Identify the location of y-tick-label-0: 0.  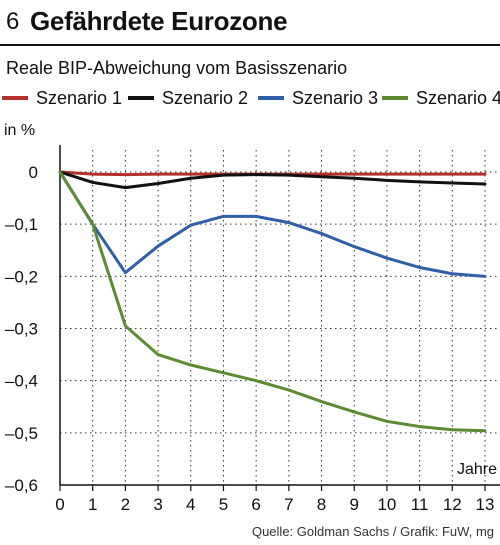
(33, 172).